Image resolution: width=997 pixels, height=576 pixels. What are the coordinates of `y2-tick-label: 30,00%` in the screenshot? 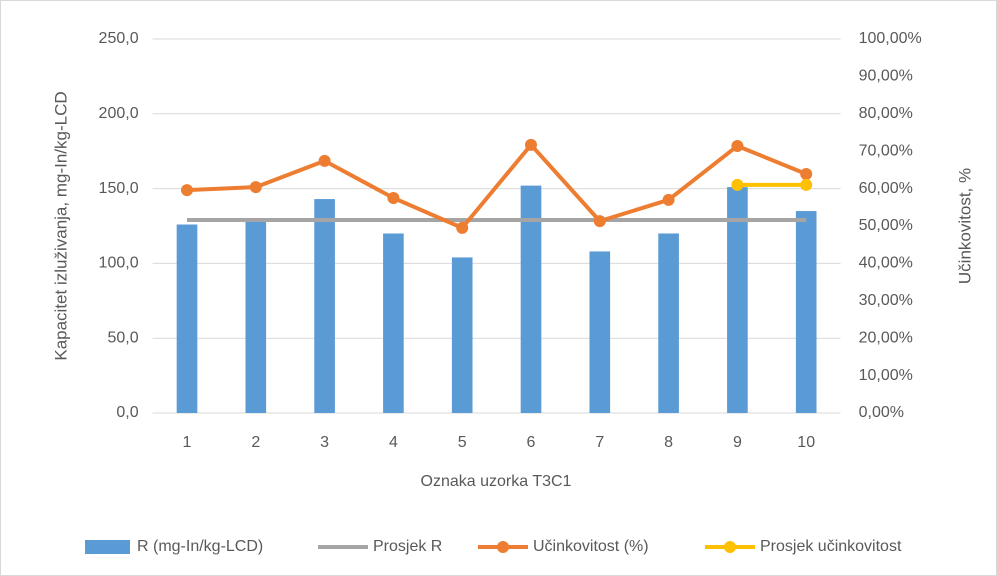 It's located at (886, 300).